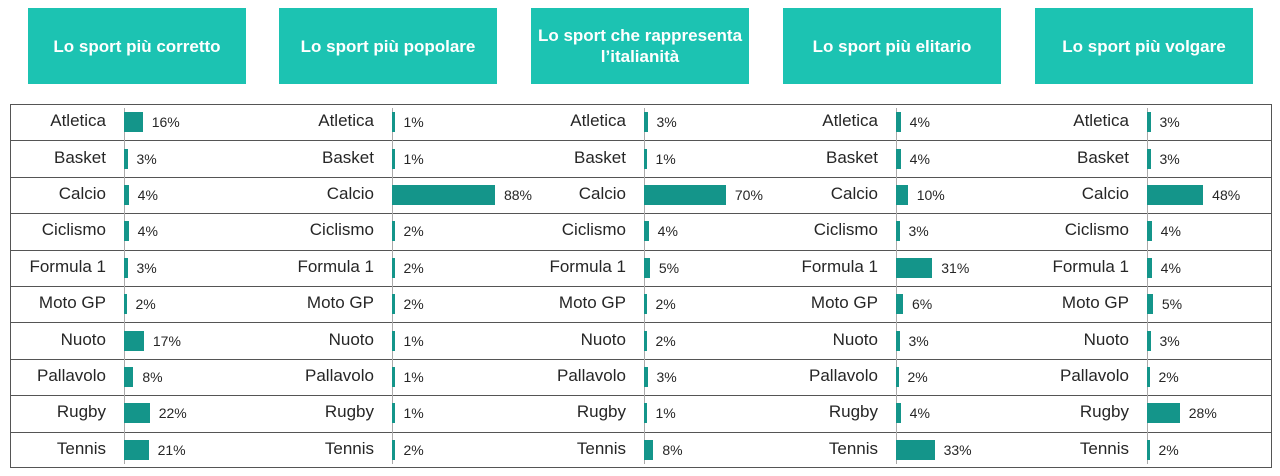  Describe the element at coordinates (955, 267) in the screenshot. I see `data-label: 31%` at that location.